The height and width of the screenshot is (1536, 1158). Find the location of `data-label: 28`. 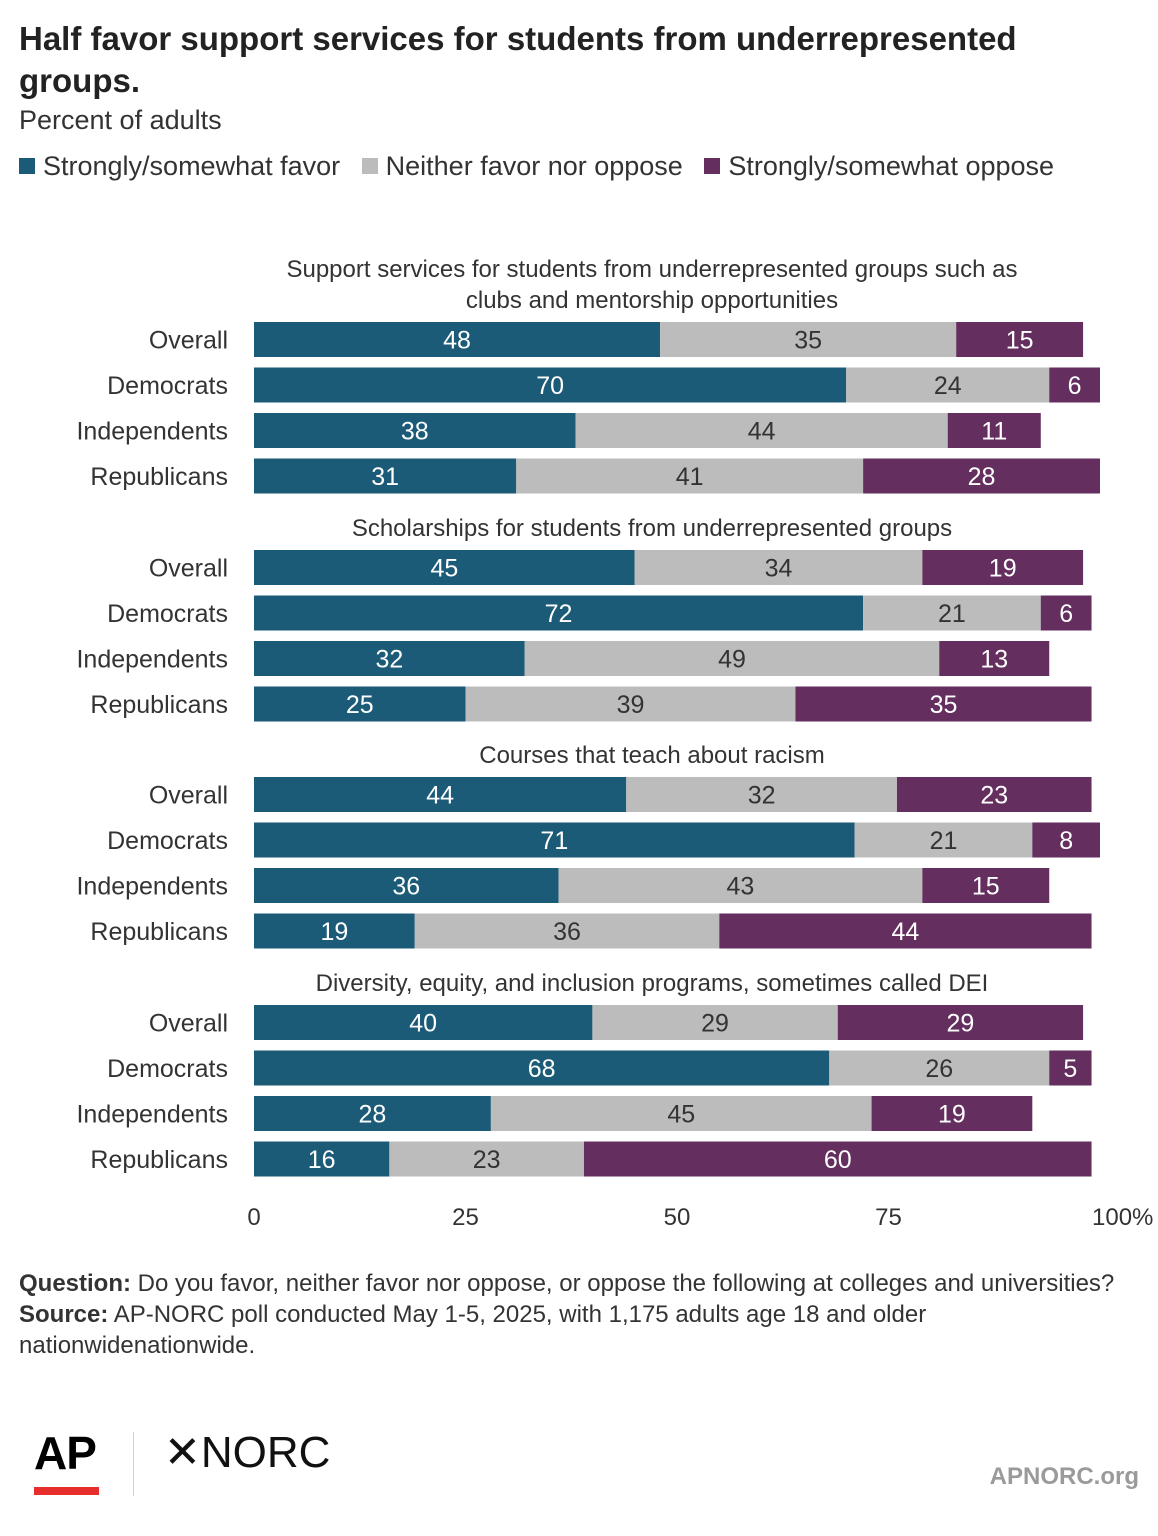

data-label: 28 is located at coordinates (373, 1115).